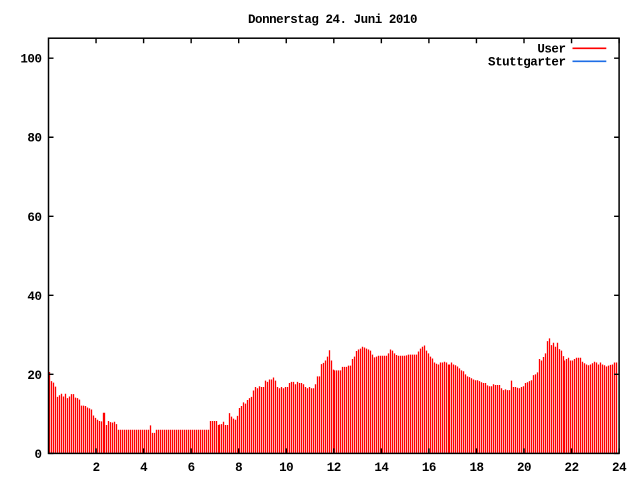 This screenshot has width=640, height=480. Describe the element at coordinates (476, 468) in the screenshot. I see `svg-text: 18` at that location.